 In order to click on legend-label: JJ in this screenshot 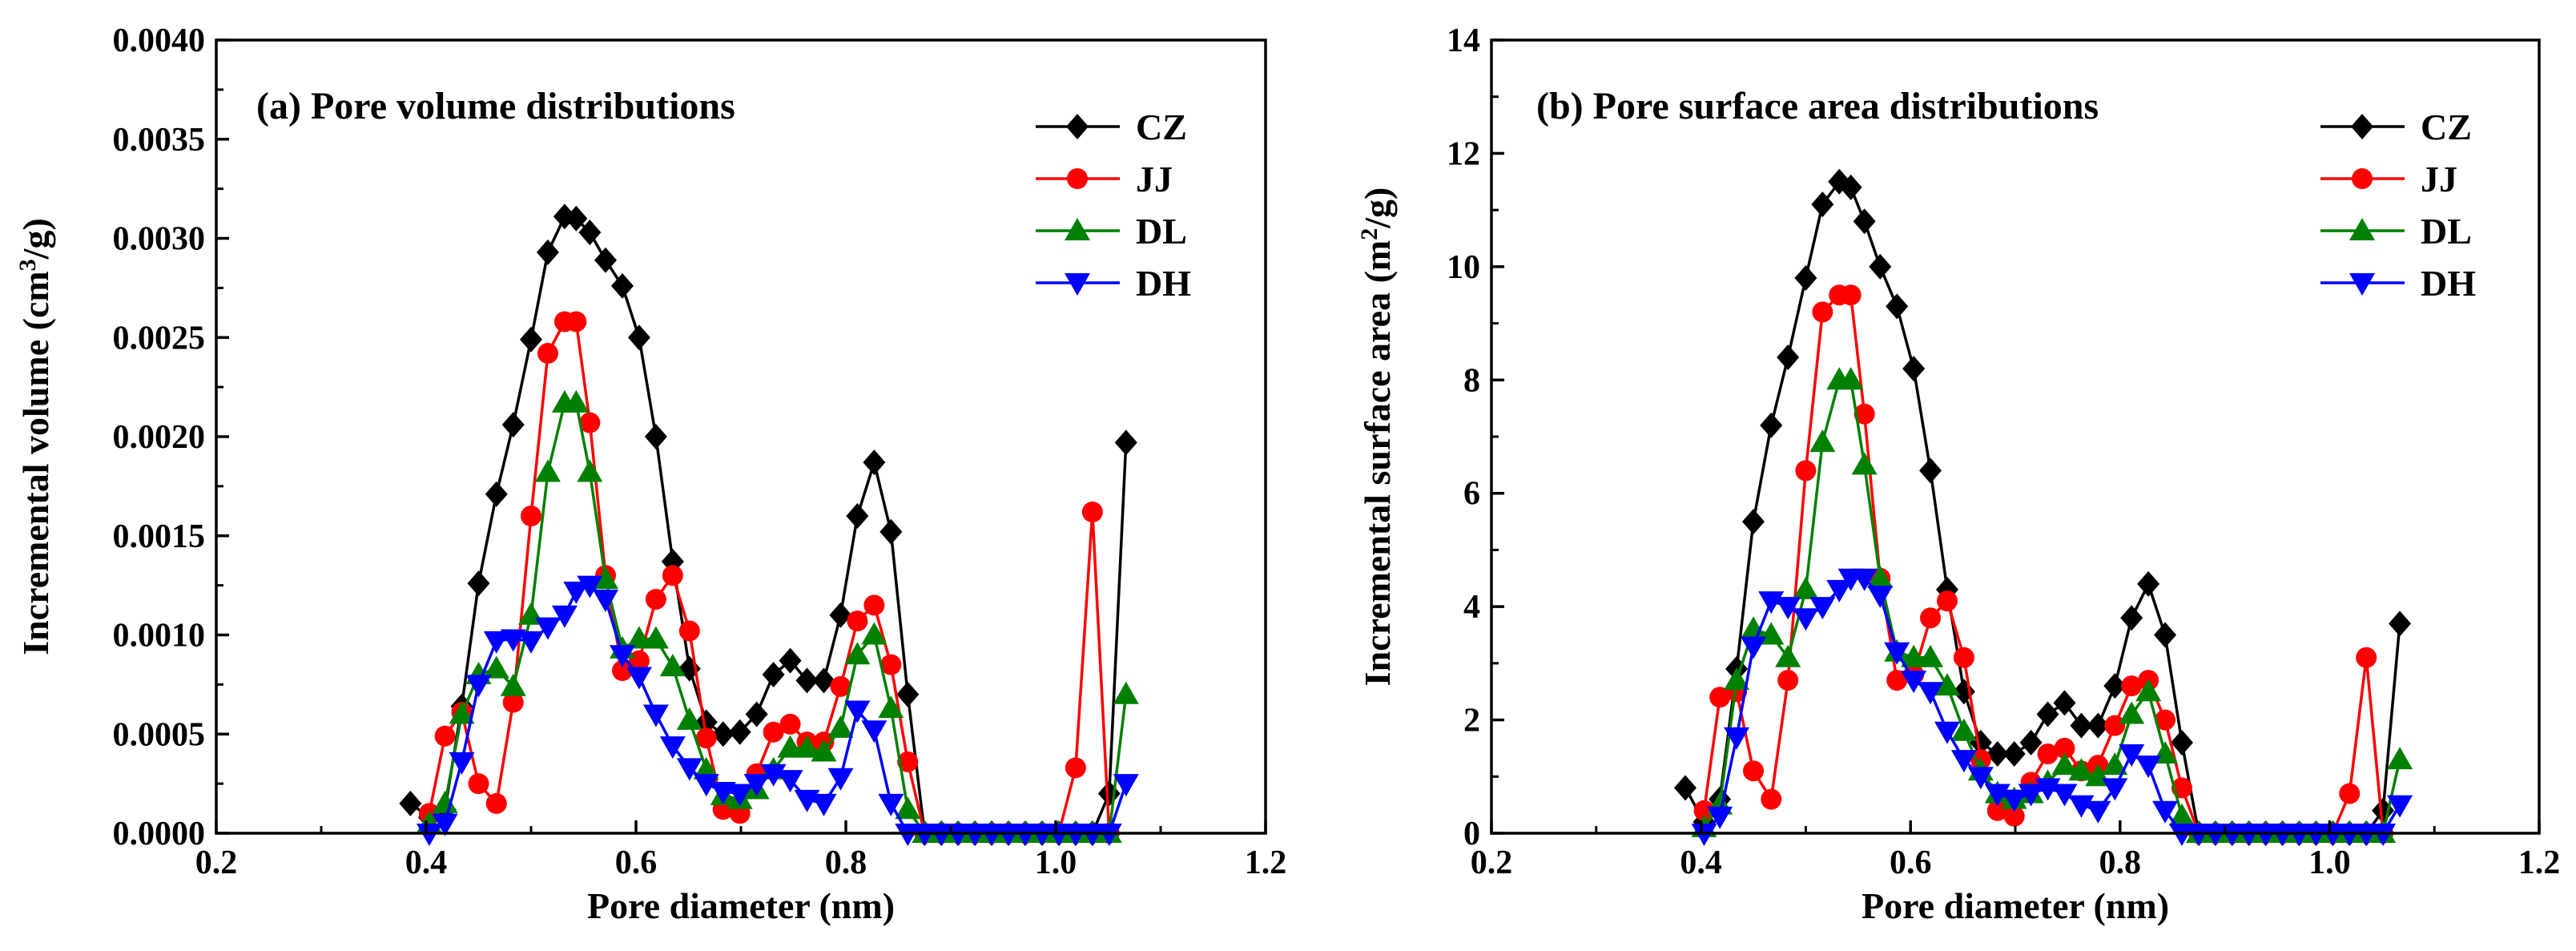, I will do `click(2439, 179)`.